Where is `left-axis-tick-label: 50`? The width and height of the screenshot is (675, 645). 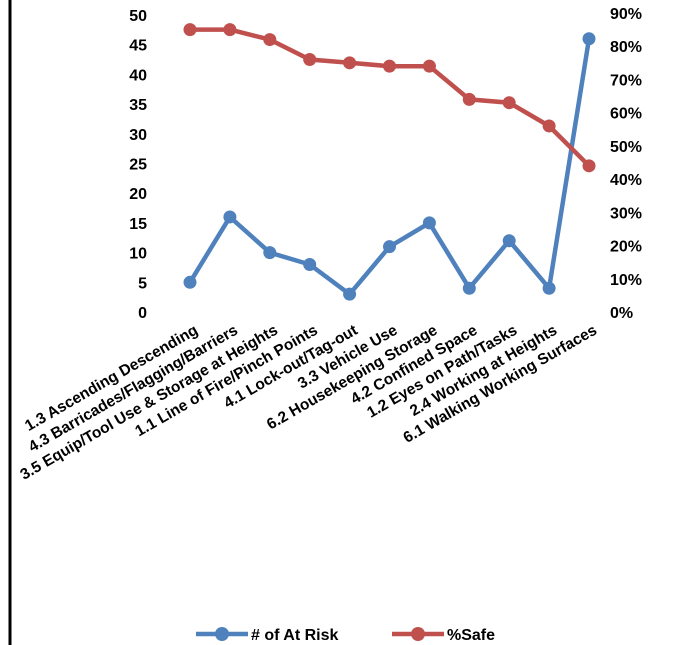
left-axis-tick-label: 50 is located at coordinates (138, 16).